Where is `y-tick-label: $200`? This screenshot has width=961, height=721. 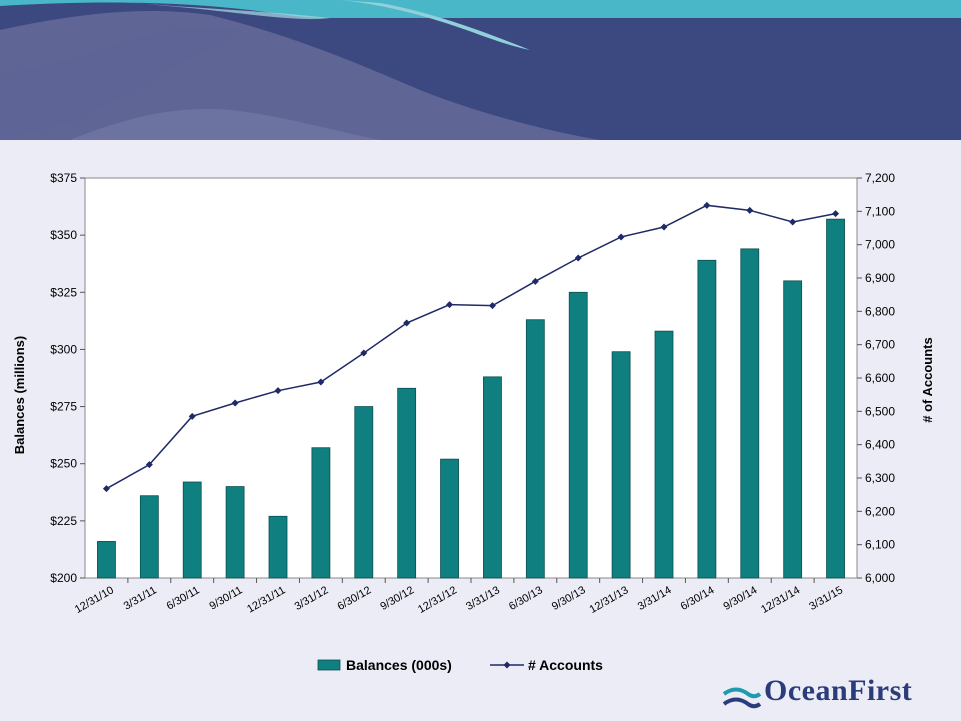 y-tick-label: $200 is located at coordinates (63, 578).